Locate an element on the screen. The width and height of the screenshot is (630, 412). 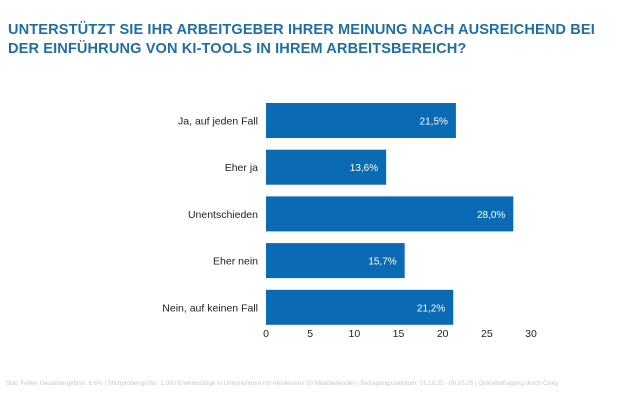
data-label: 28,0% is located at coordinates (491, 215).